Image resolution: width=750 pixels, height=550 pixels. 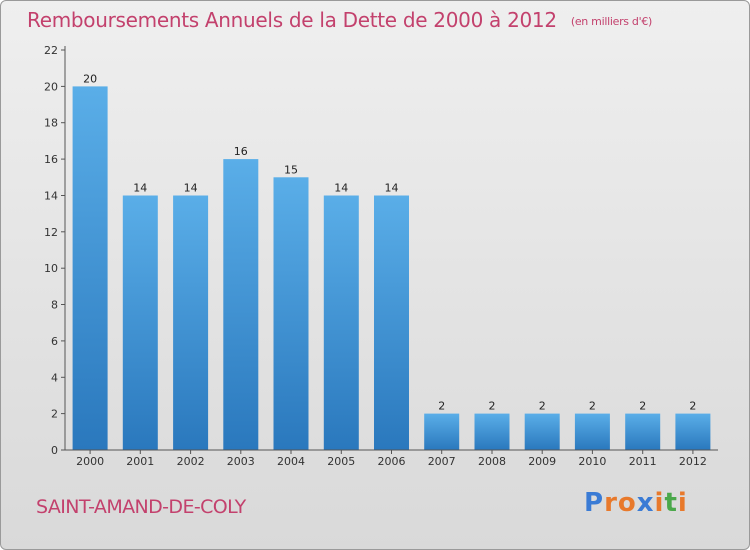 What do you see at coordinates (594, 503) in the screenshot?
I see `logo-letter: P` at bounding box center [594, 503].